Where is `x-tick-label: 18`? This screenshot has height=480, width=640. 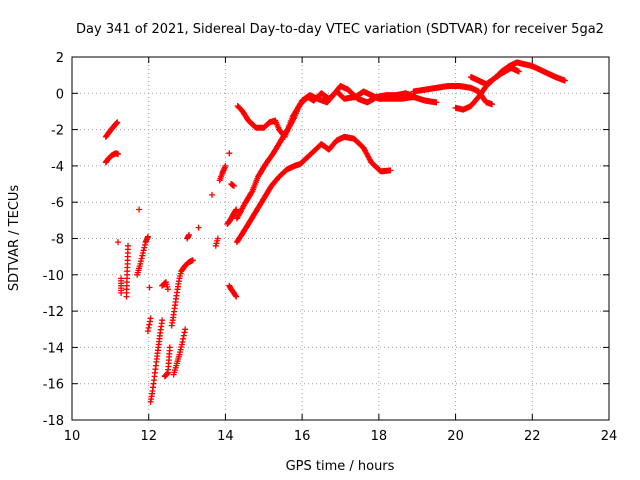
x-tick-label: 18 is located at coordinates (379, 436).